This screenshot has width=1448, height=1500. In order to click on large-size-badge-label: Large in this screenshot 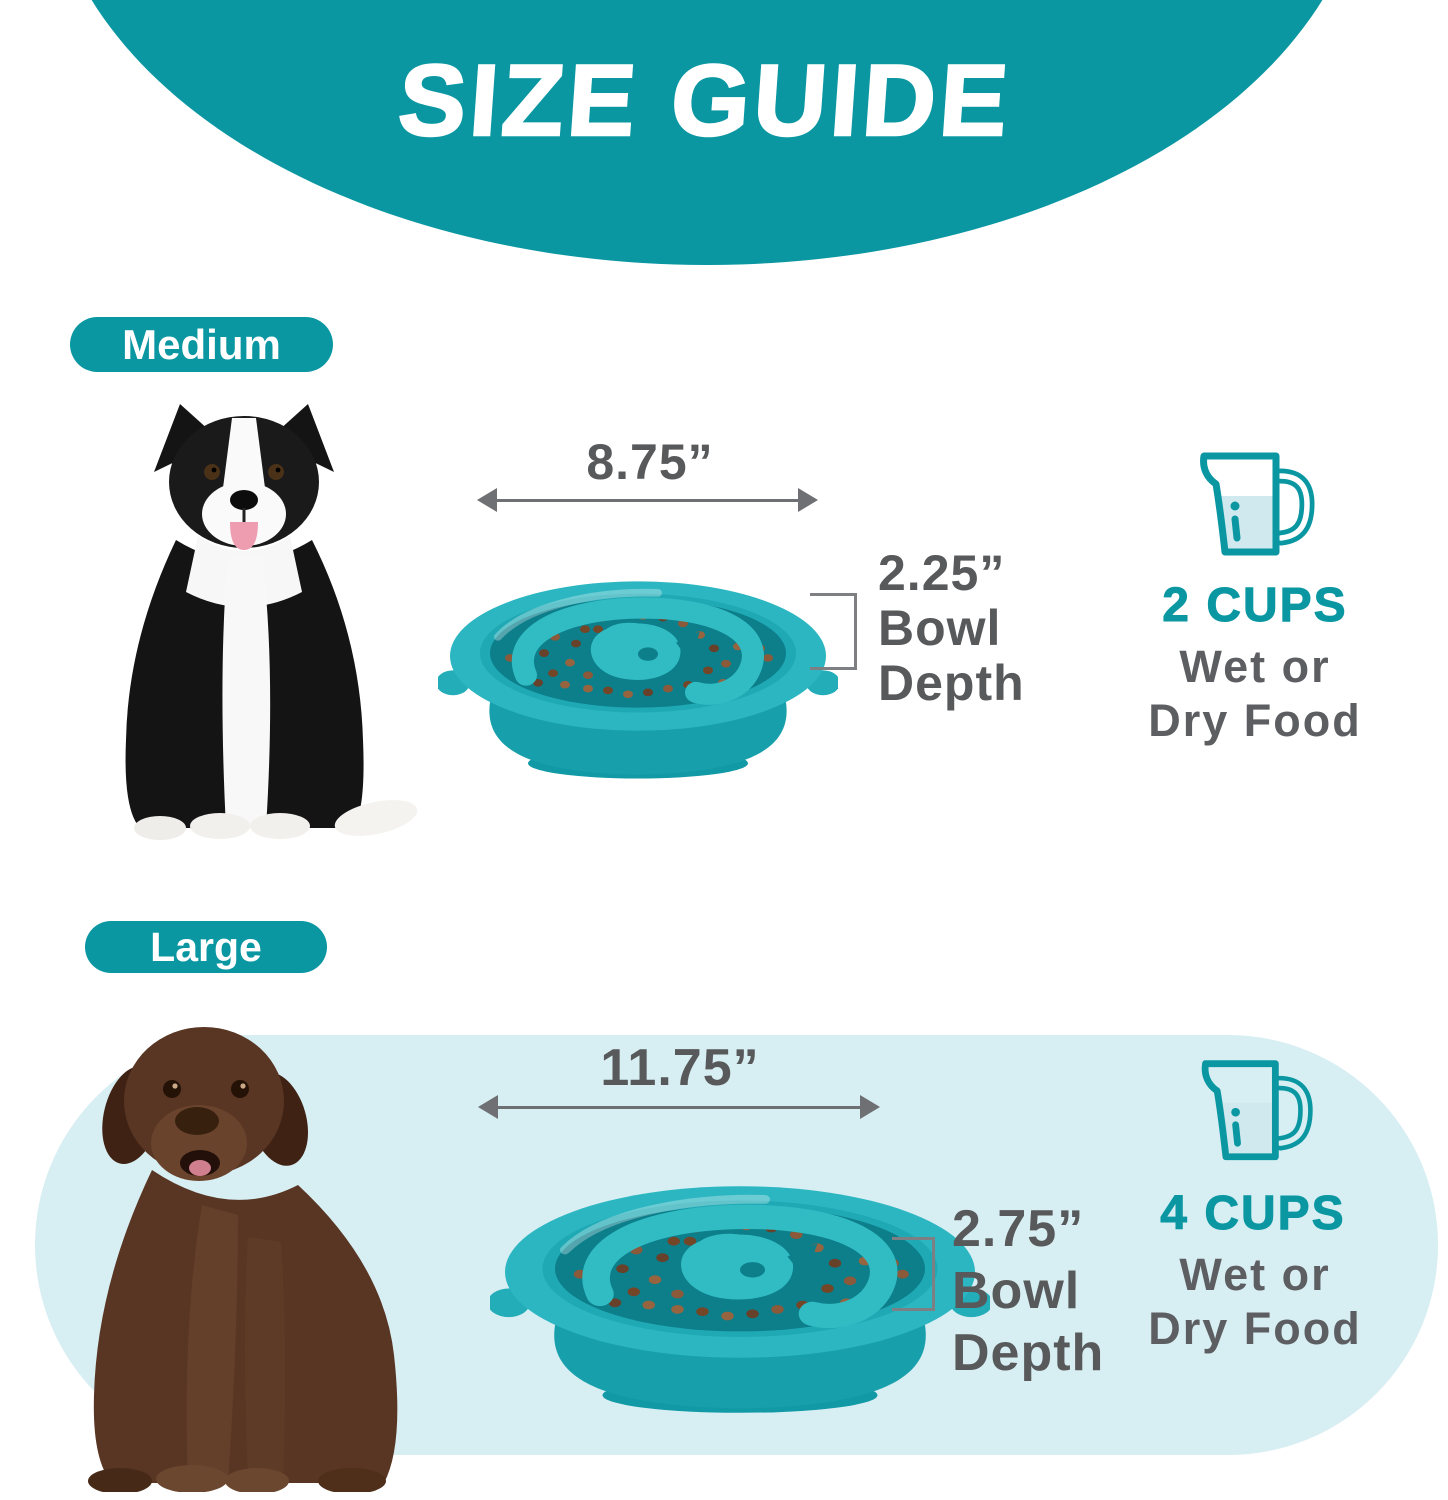, I will do `click(206, 946)`.